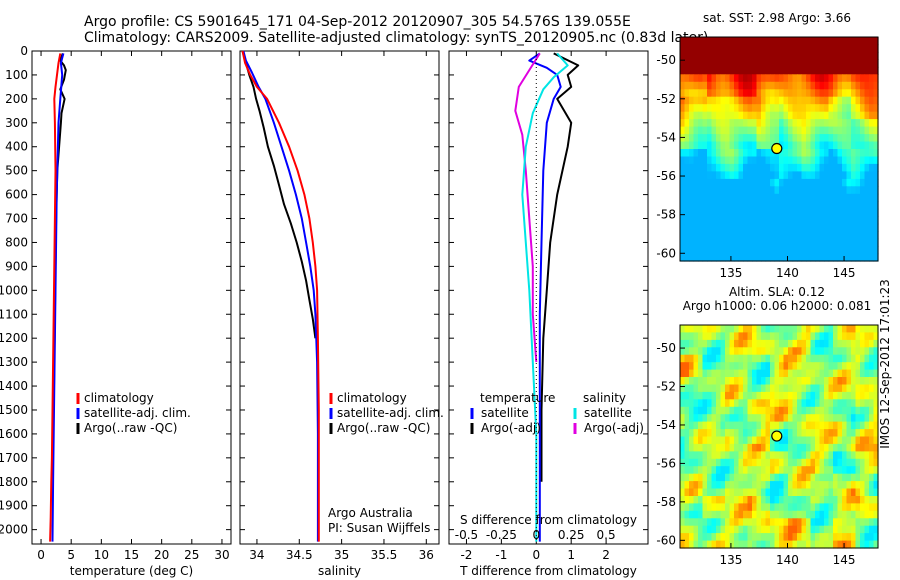 Image resolution: width=900 pixels, height=580 pixels. I want to click on sla_map-title: Argo h1000: 0.06 h2000: 0.081, so click(777, 306).